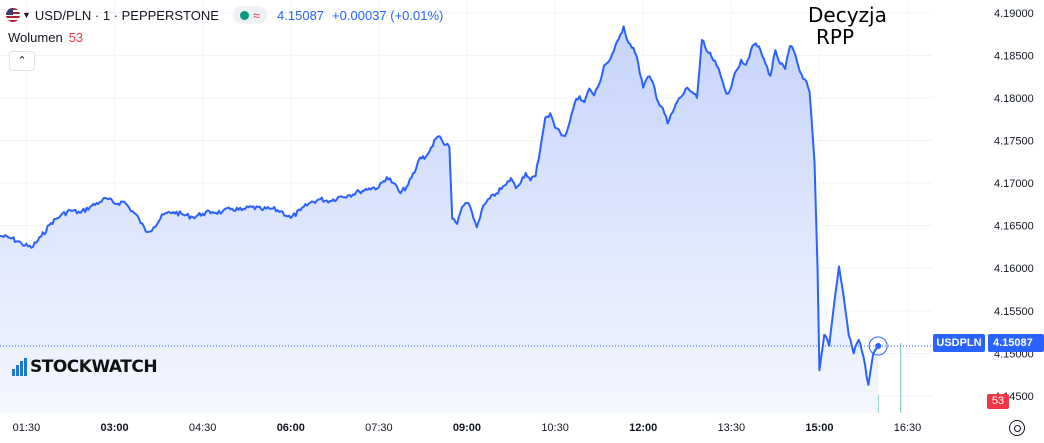 The width and height of the screenshot is (1044, 443). I want to click on time-tick-label: 15:00, so click(819, 428).